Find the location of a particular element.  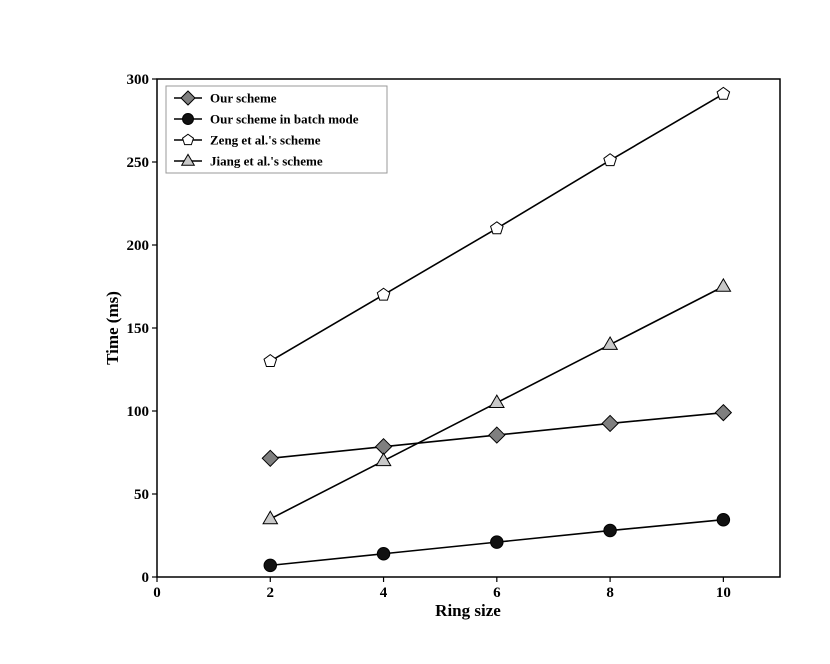

y-tick-label: 200 is located at coordinates (138, 246).